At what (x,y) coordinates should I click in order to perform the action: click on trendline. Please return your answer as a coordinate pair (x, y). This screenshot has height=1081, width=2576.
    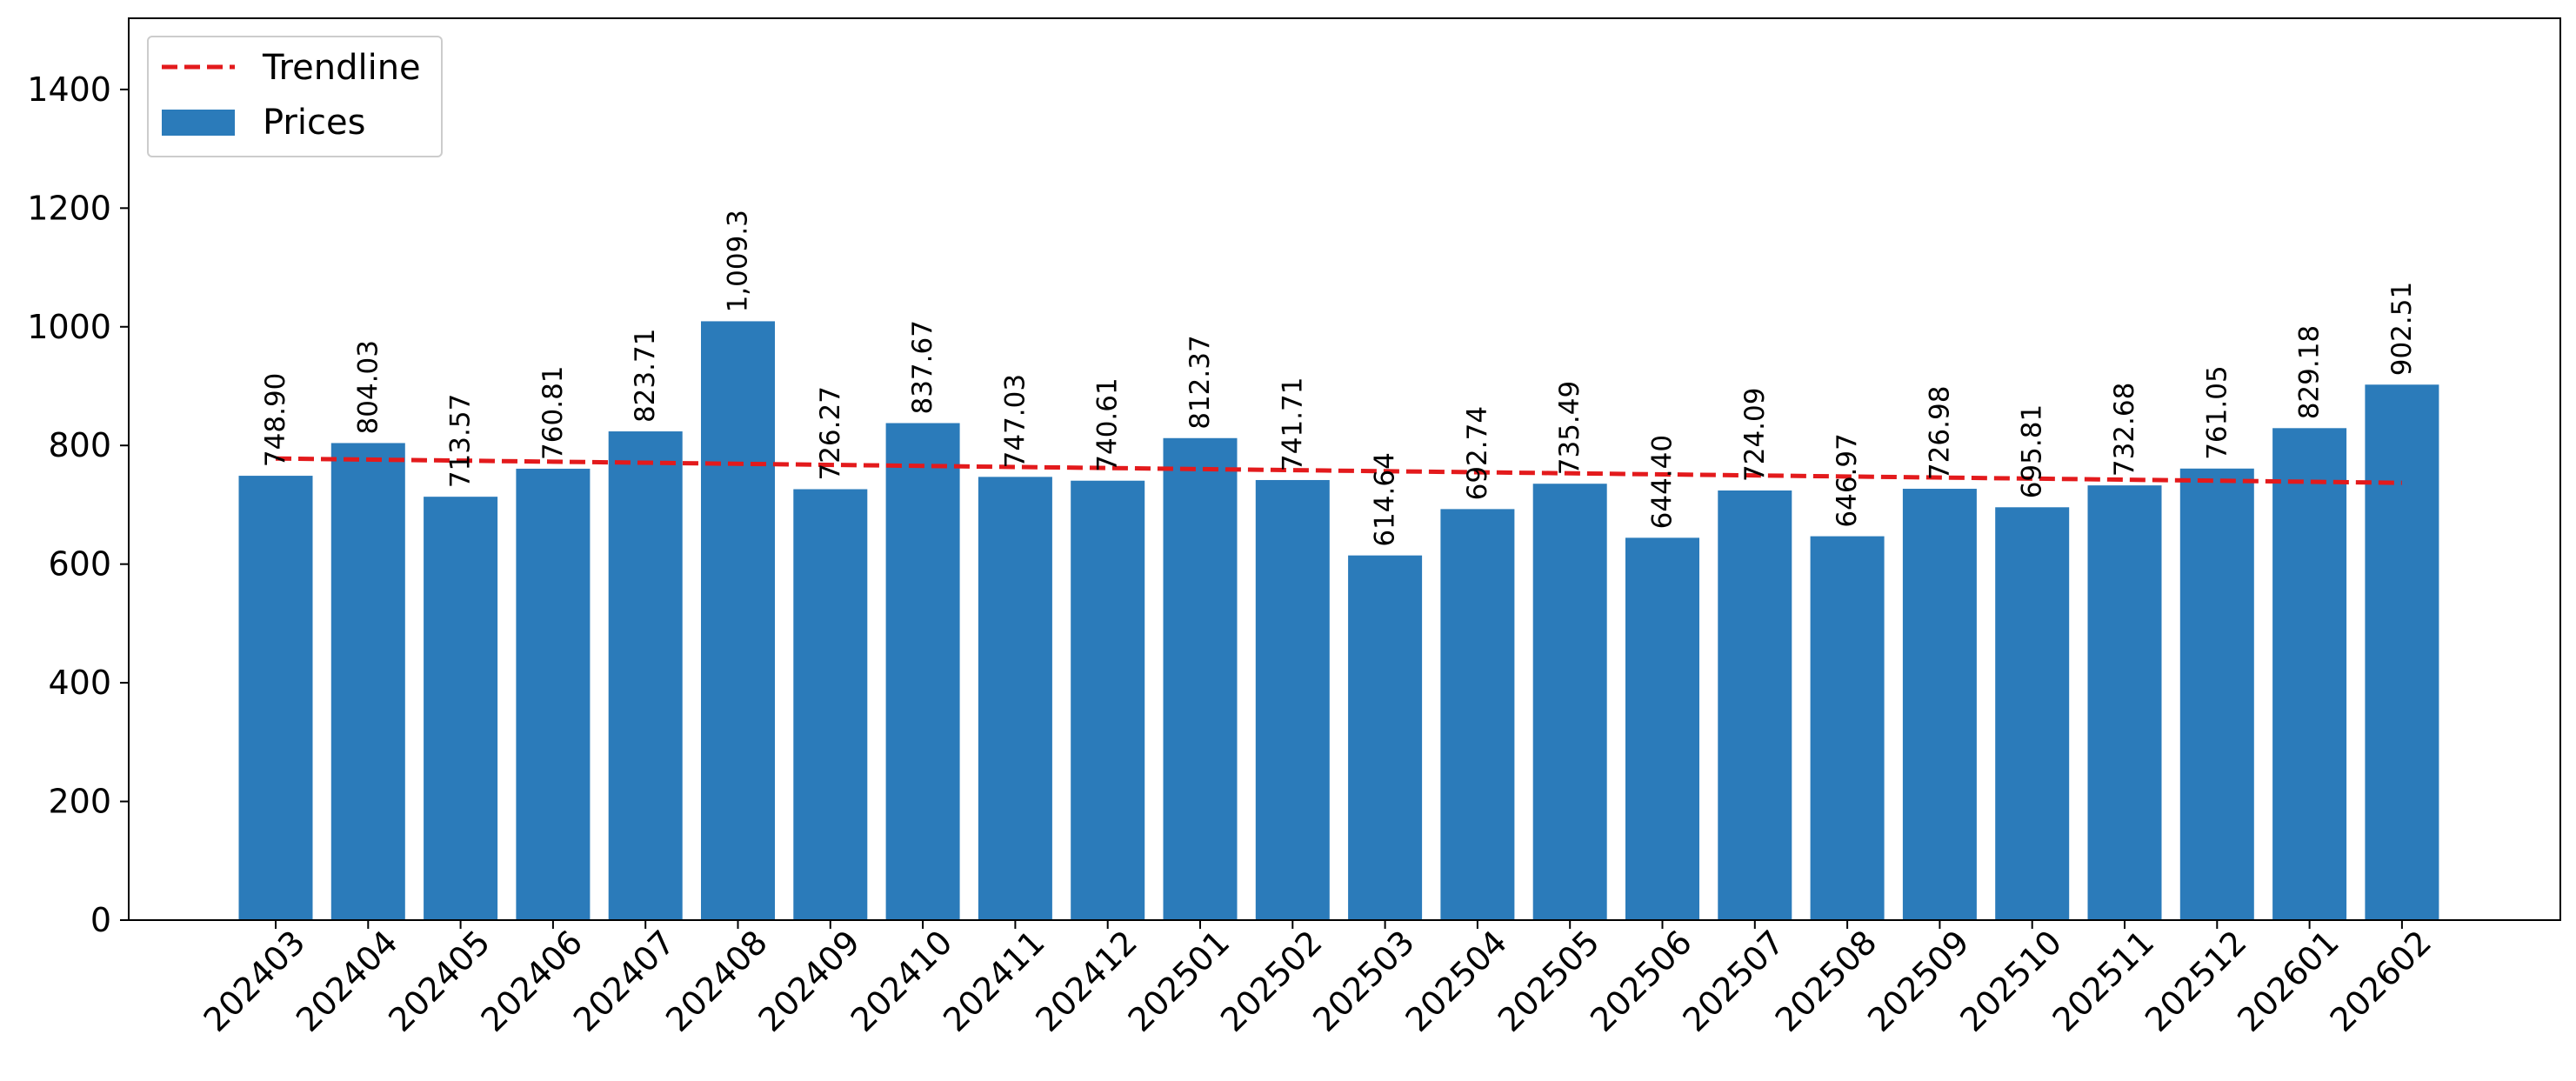
    Looking at the image, I should click on (1338, 471).